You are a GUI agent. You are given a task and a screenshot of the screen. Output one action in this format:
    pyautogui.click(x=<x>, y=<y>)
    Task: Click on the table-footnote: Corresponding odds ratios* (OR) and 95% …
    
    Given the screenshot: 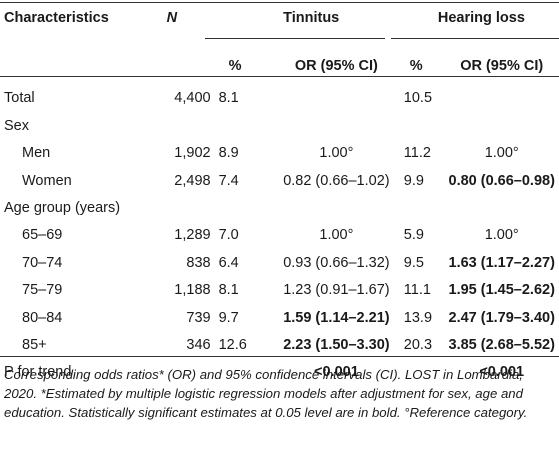 What is the action you would take?
    pyautogui.click(x=266, y=393)
    